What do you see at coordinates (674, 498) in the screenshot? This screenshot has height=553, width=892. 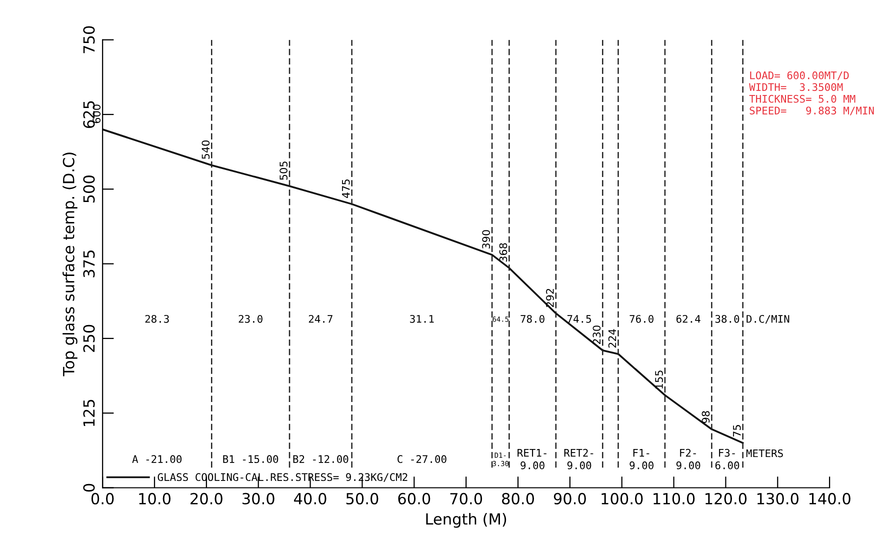 I see `x-tick-label: 110.0` at bounding box center [674, 498].